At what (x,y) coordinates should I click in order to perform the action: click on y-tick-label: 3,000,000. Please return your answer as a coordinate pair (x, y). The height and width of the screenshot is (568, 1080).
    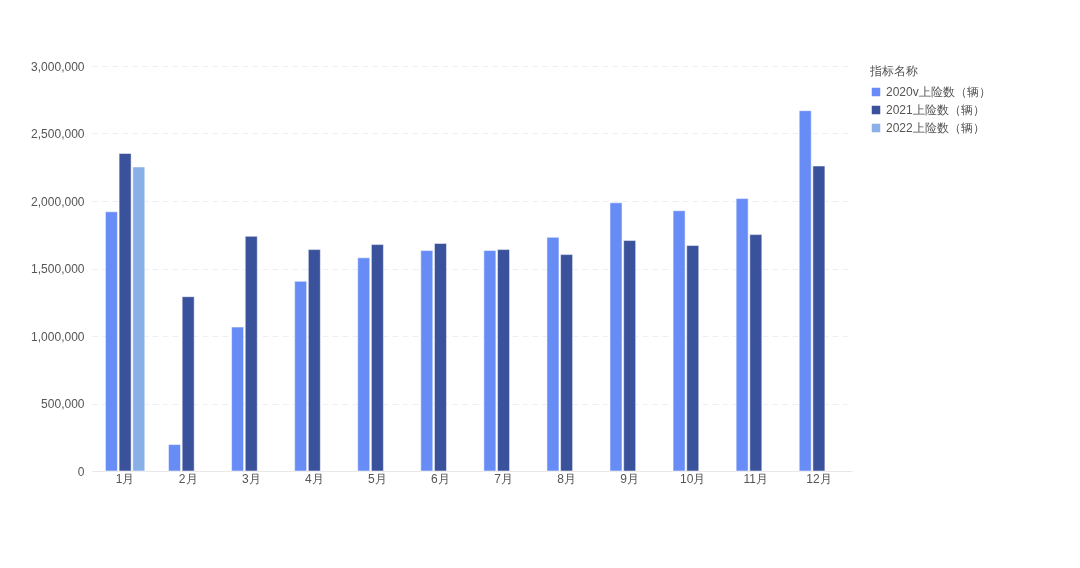
    Looking at the image, I should click on (58, 66).